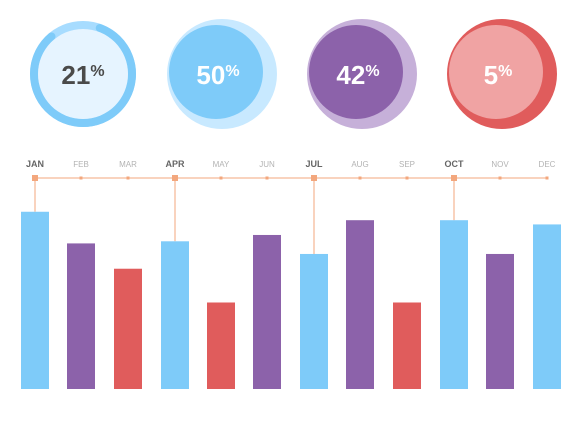  Describe the element at coordinates (221, 164) in the screenshot. I see `month-label-may: MAY` at that location.